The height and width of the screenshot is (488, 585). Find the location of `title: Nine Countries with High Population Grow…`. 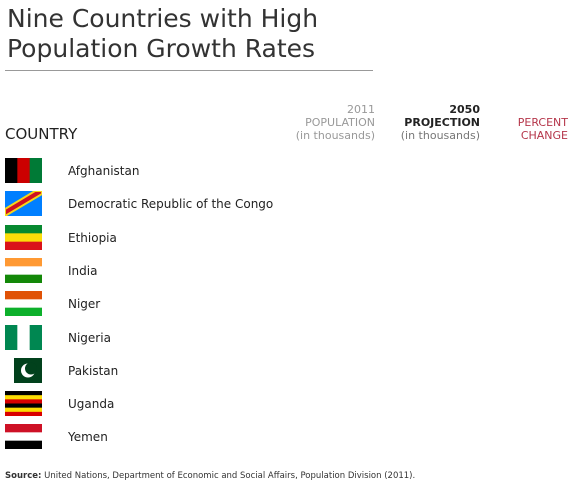

title: Nine Countries with High Population Grow… is located at coordinates (163, 33).